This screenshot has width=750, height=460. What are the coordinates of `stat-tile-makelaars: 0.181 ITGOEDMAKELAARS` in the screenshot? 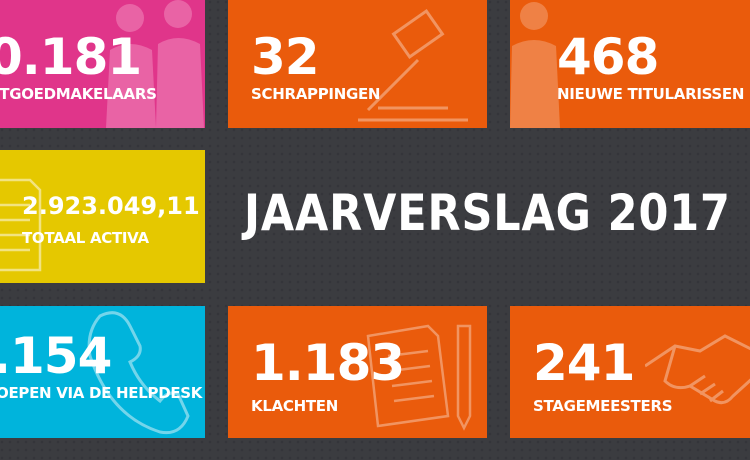 It's located at (102, 64).